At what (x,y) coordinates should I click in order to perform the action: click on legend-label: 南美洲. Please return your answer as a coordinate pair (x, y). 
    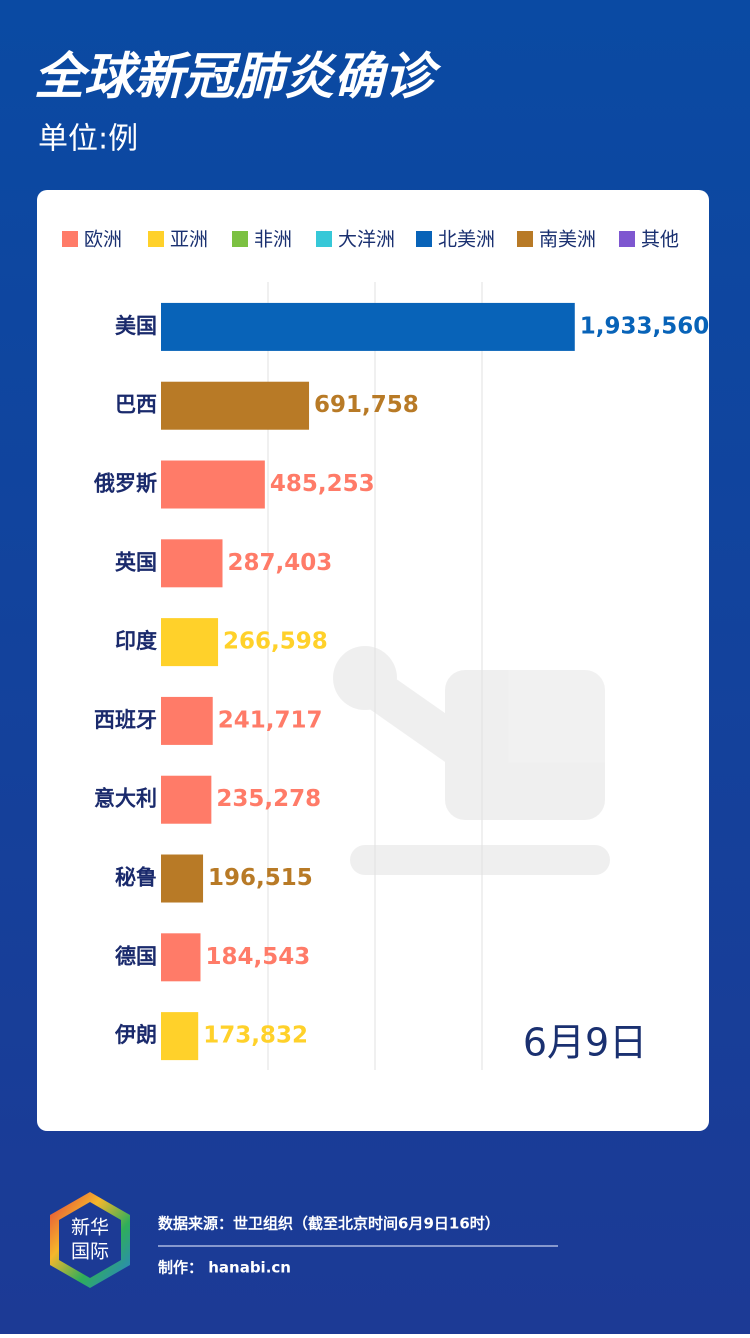
    Looking at the image, I should click on (567, 240).